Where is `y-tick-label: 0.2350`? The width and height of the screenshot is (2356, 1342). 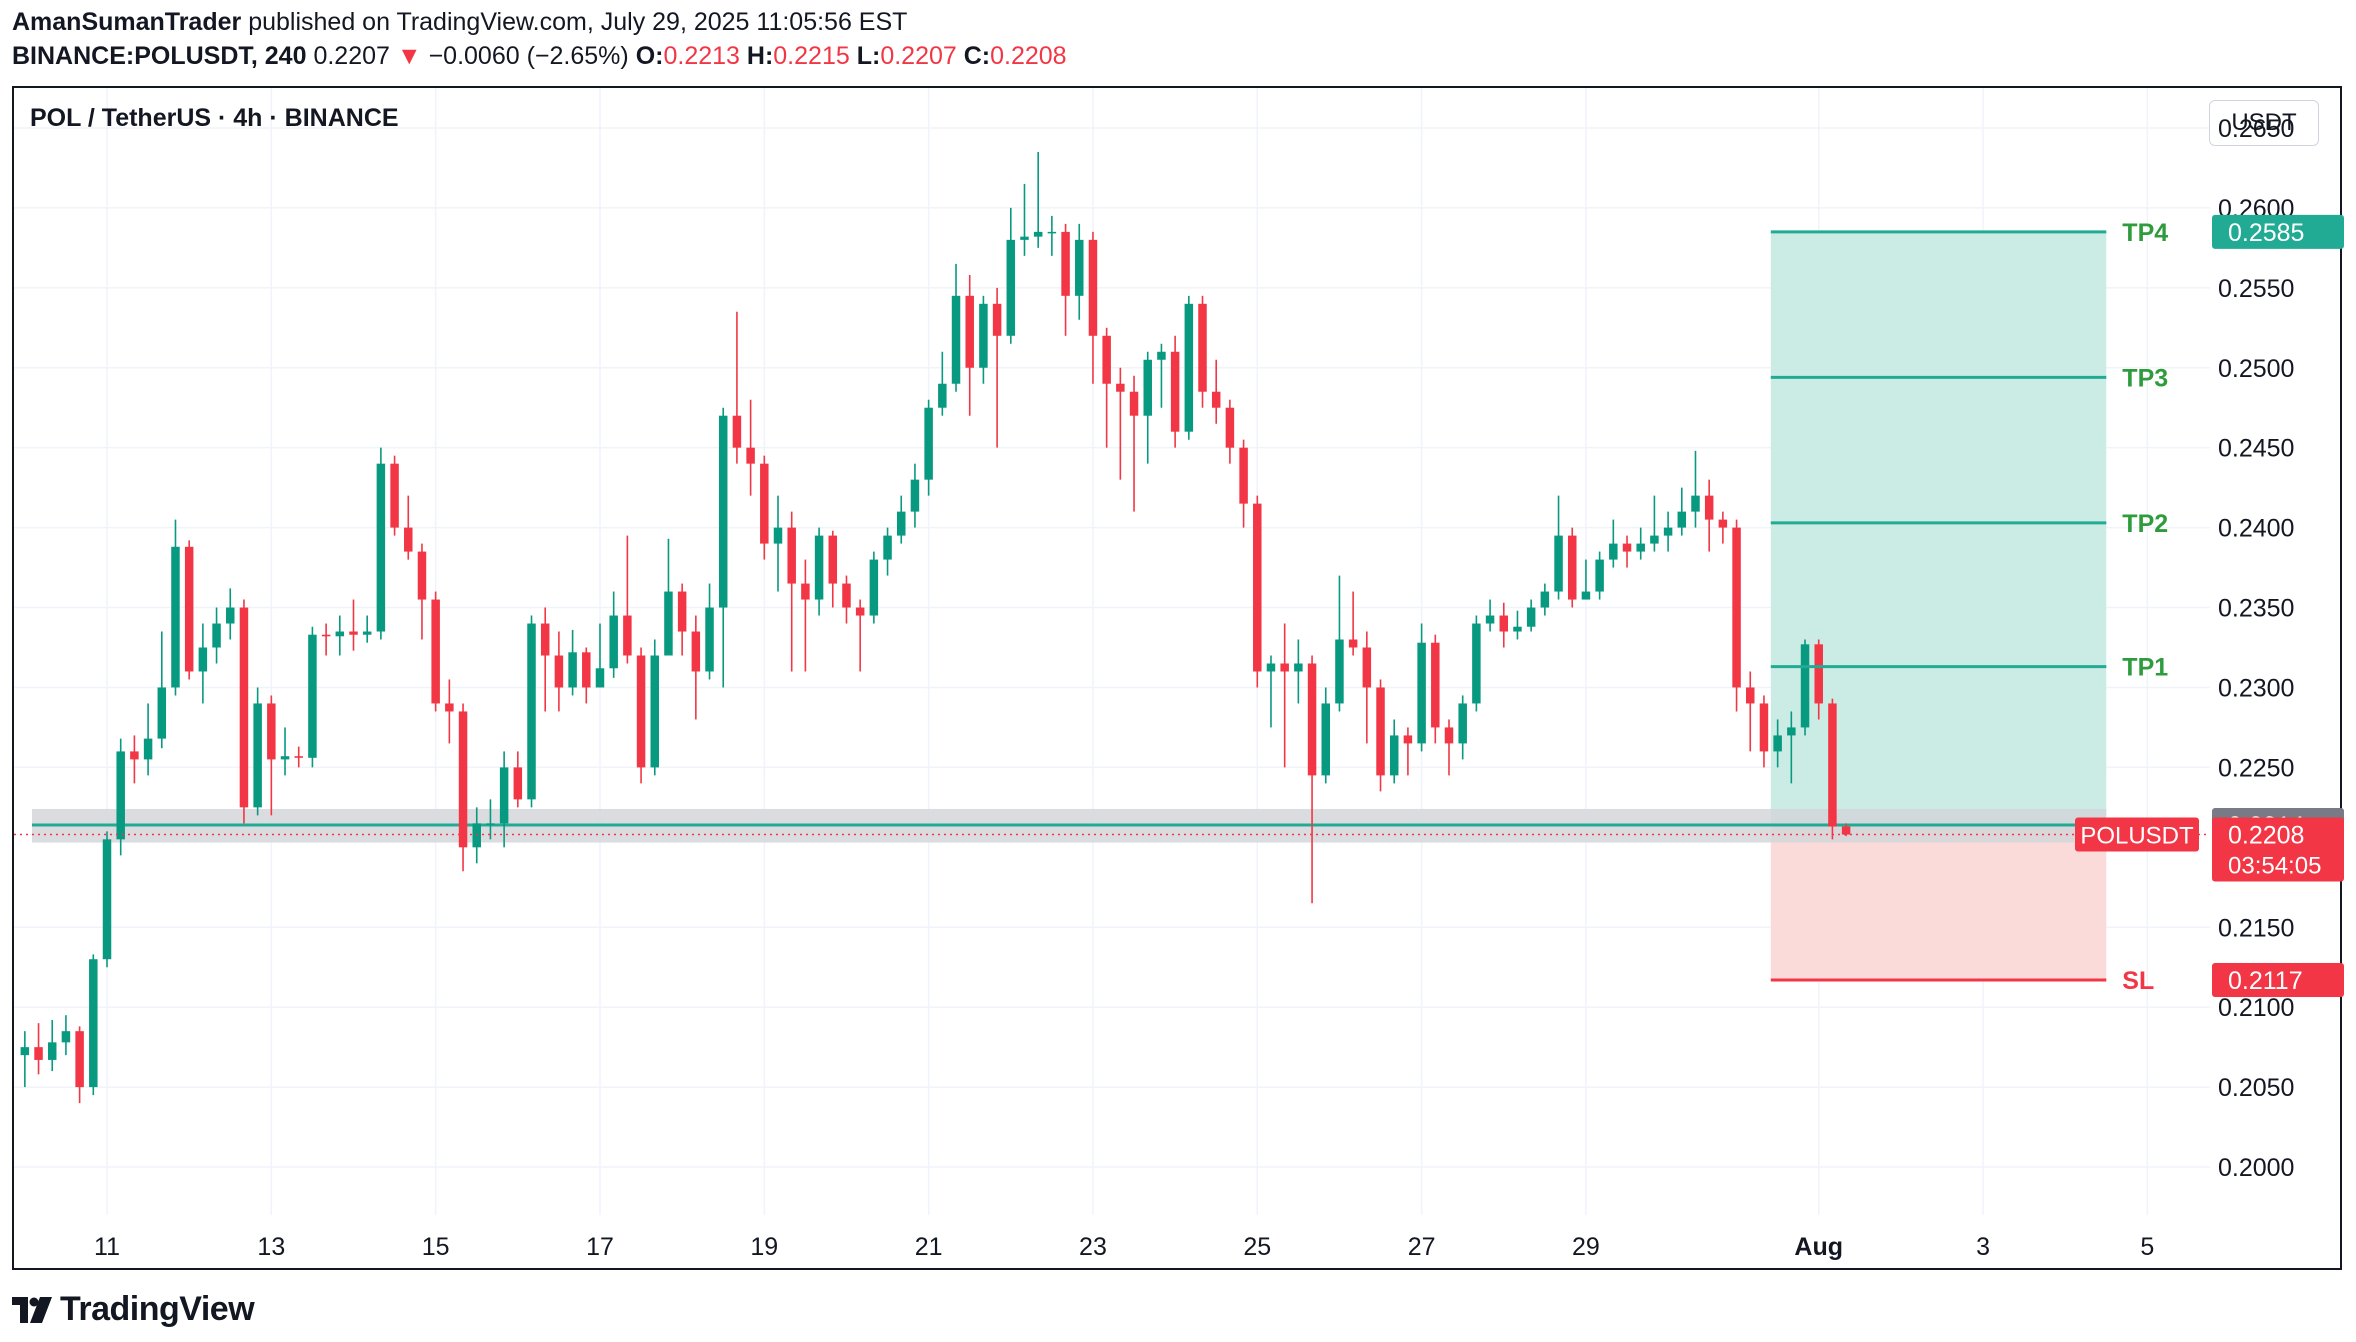
y-tick-label: 0.2350 is located at coordinates (2256, 609).